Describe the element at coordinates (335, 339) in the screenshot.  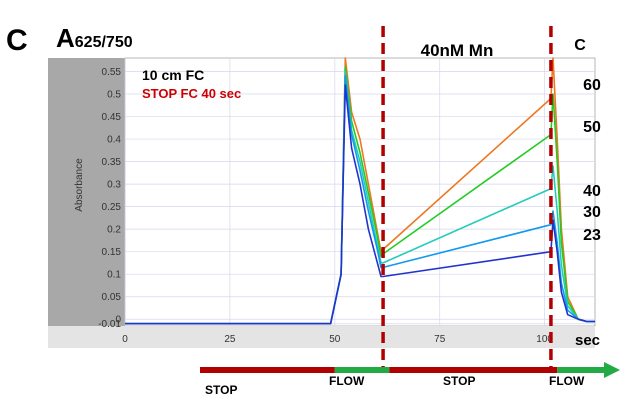
I see `x-tick-2: 50` at that location.